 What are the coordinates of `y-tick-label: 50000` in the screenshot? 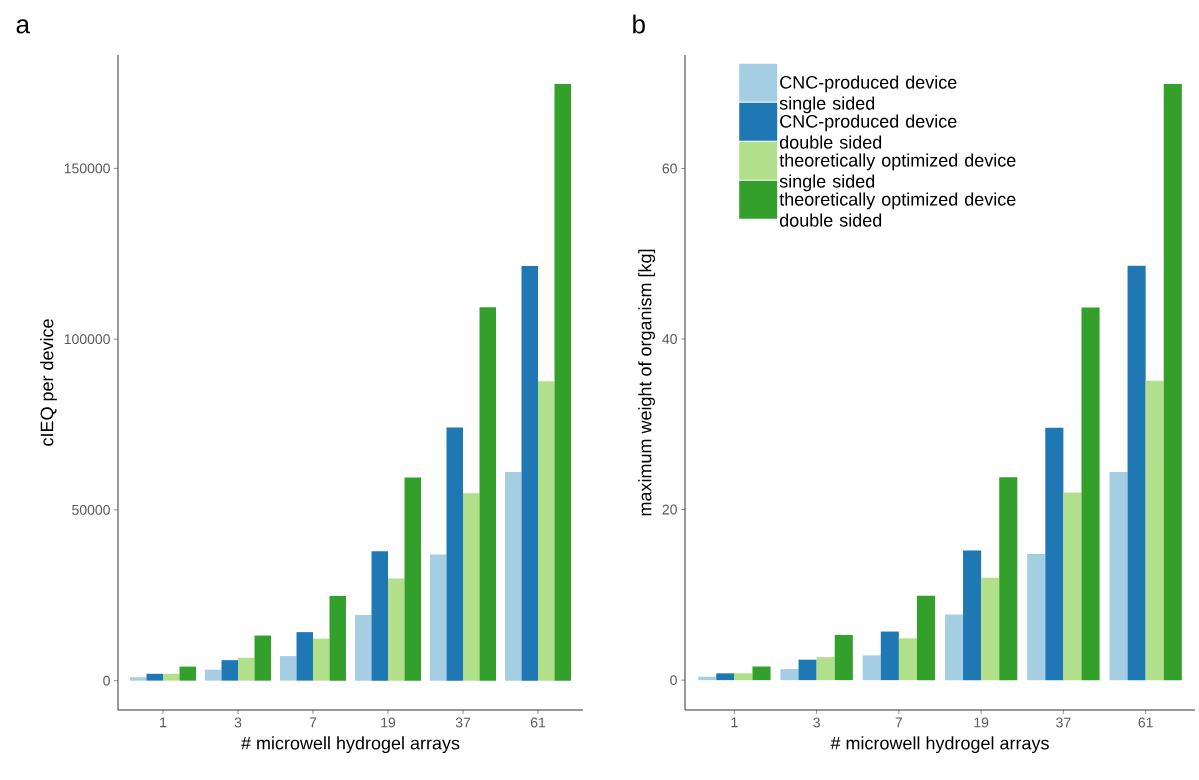 It's located at (91, 509).